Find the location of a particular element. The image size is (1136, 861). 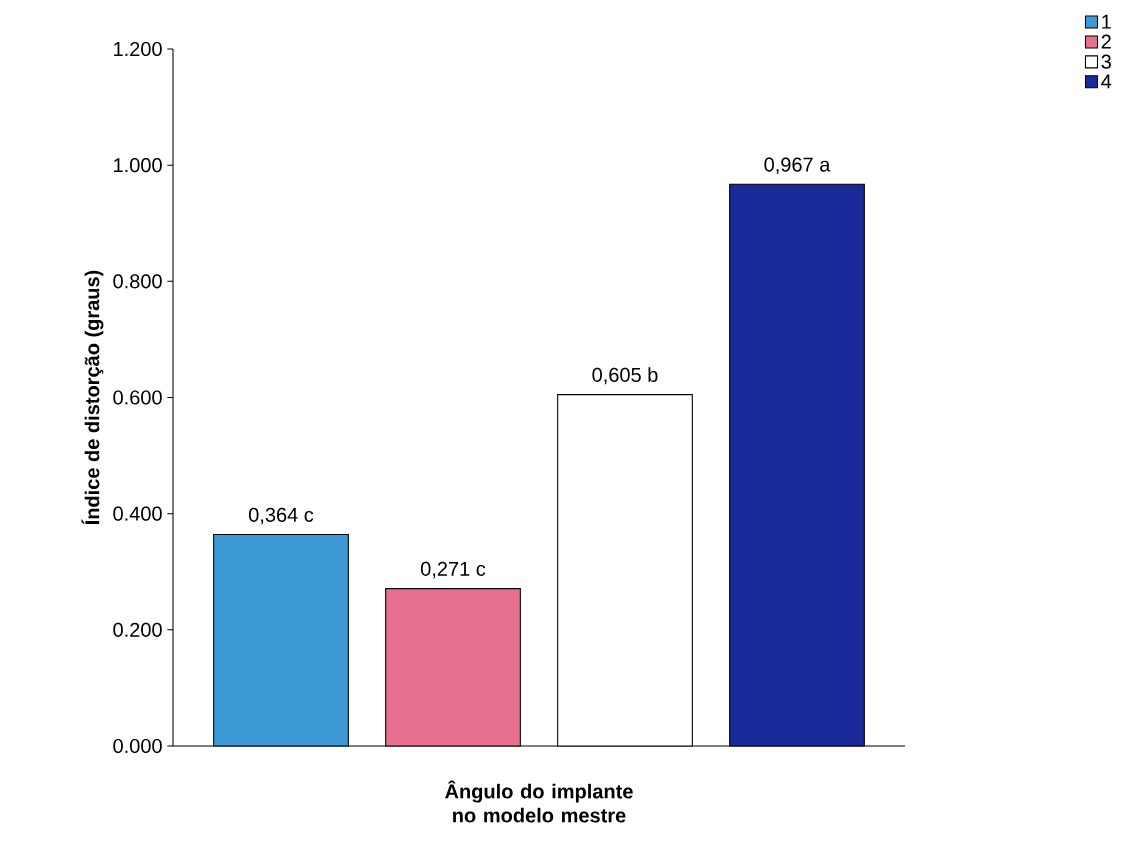

y-tick-label: 0.200 is located at coordinates (137, 629).